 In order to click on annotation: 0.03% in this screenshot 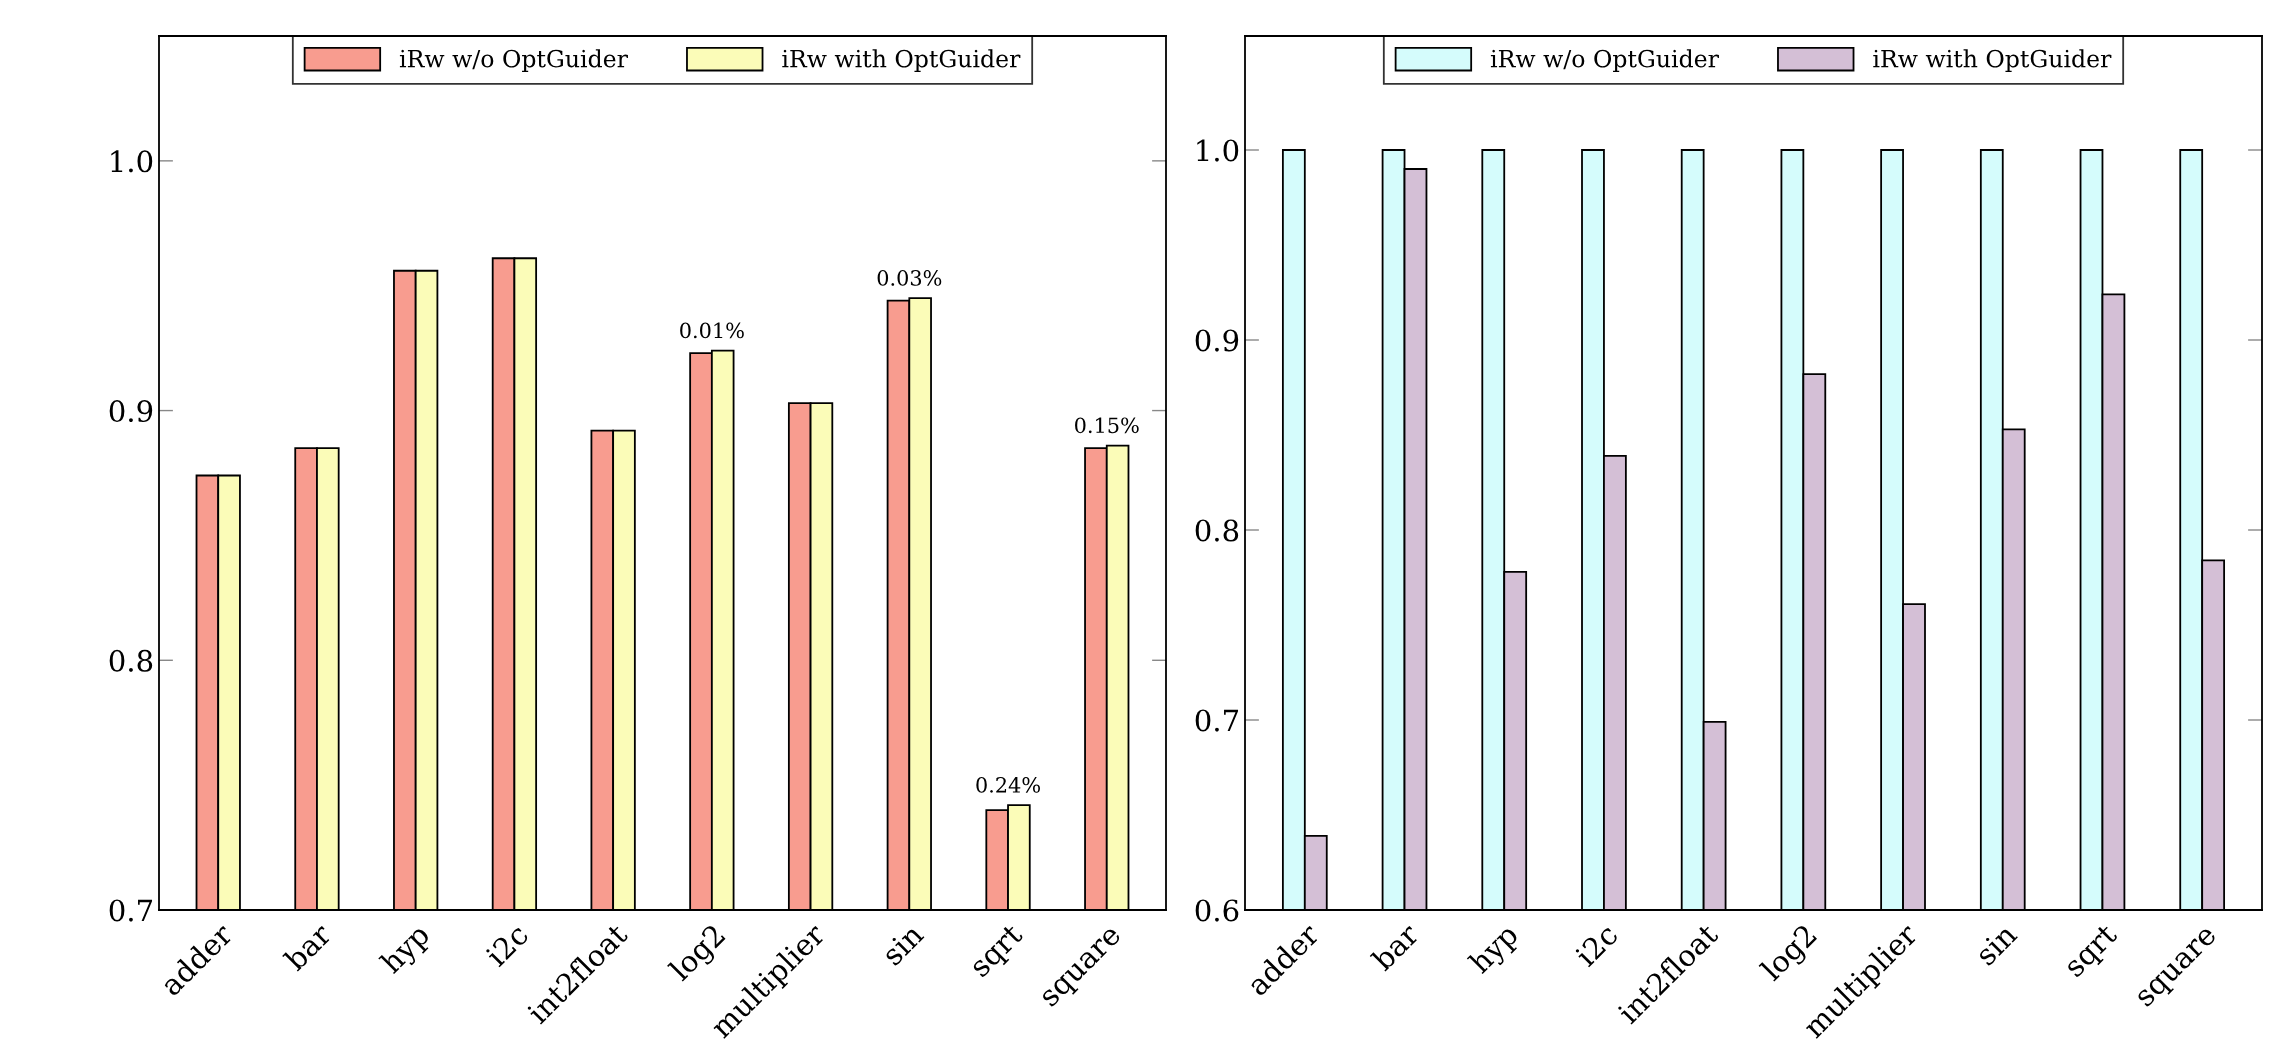, I will do `click(909, 278)`.